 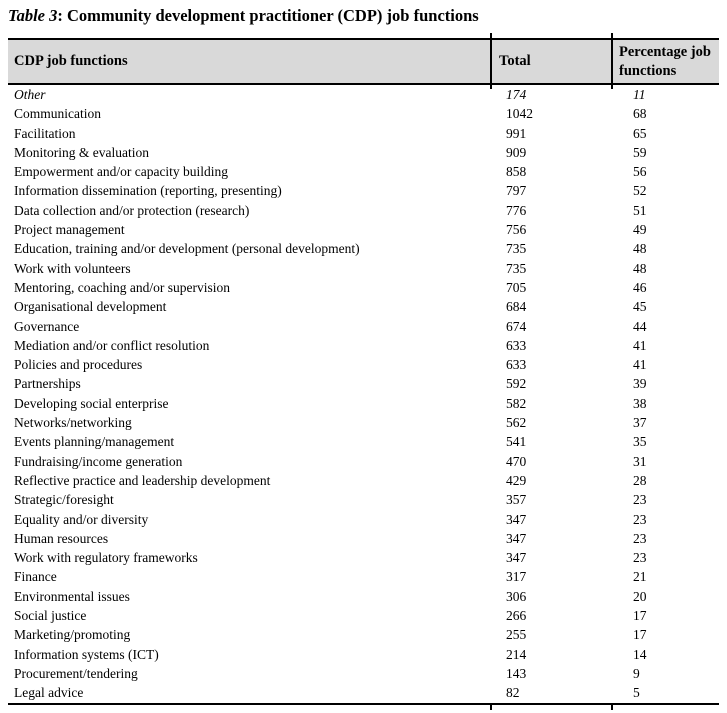 What do you see at coordinates (516, 442) in the screenshot?
I see `total-cell: 541` at bounding box center [516, 442].